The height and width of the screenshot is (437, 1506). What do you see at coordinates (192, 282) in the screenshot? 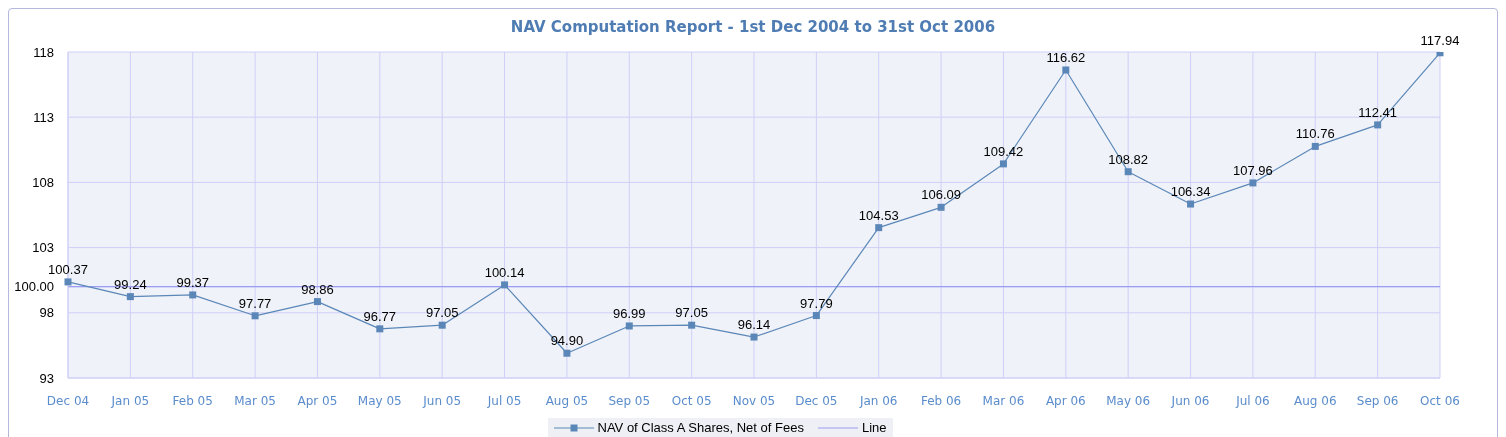
I see `data-label: 99.37` at bounding box center [192, 282].